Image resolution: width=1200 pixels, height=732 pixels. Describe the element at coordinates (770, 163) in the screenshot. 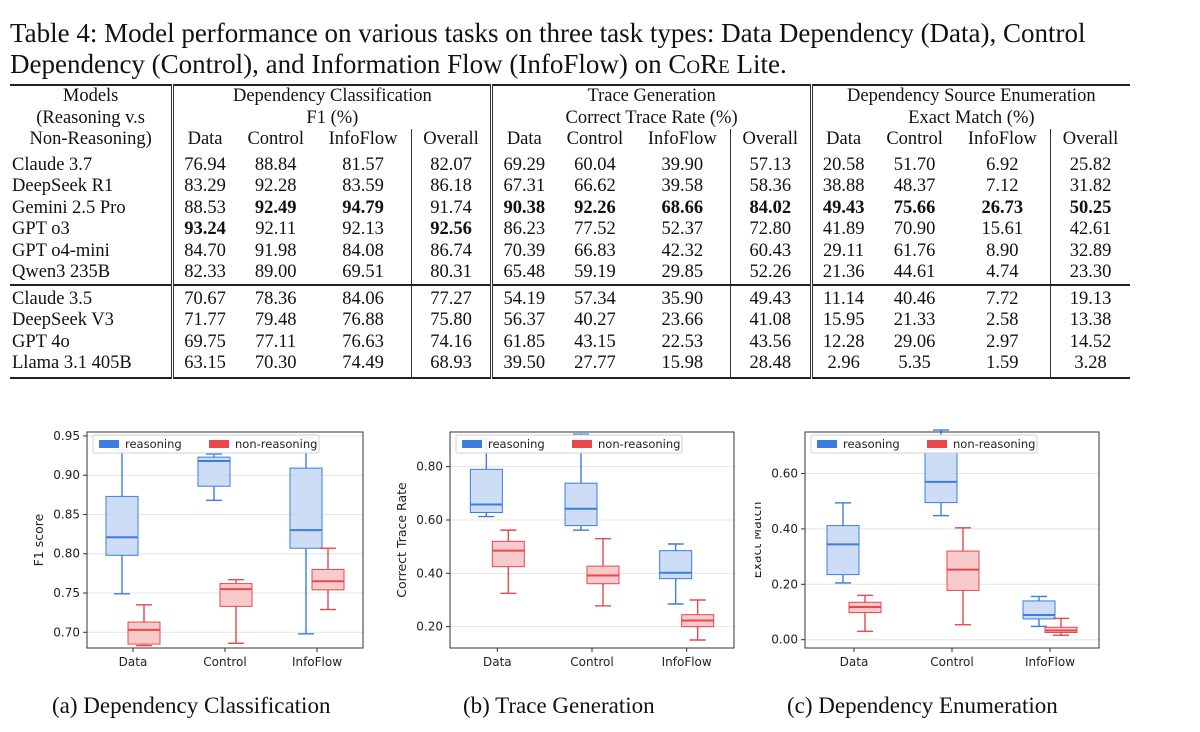

I see `table-cell: 57.13` at that location.